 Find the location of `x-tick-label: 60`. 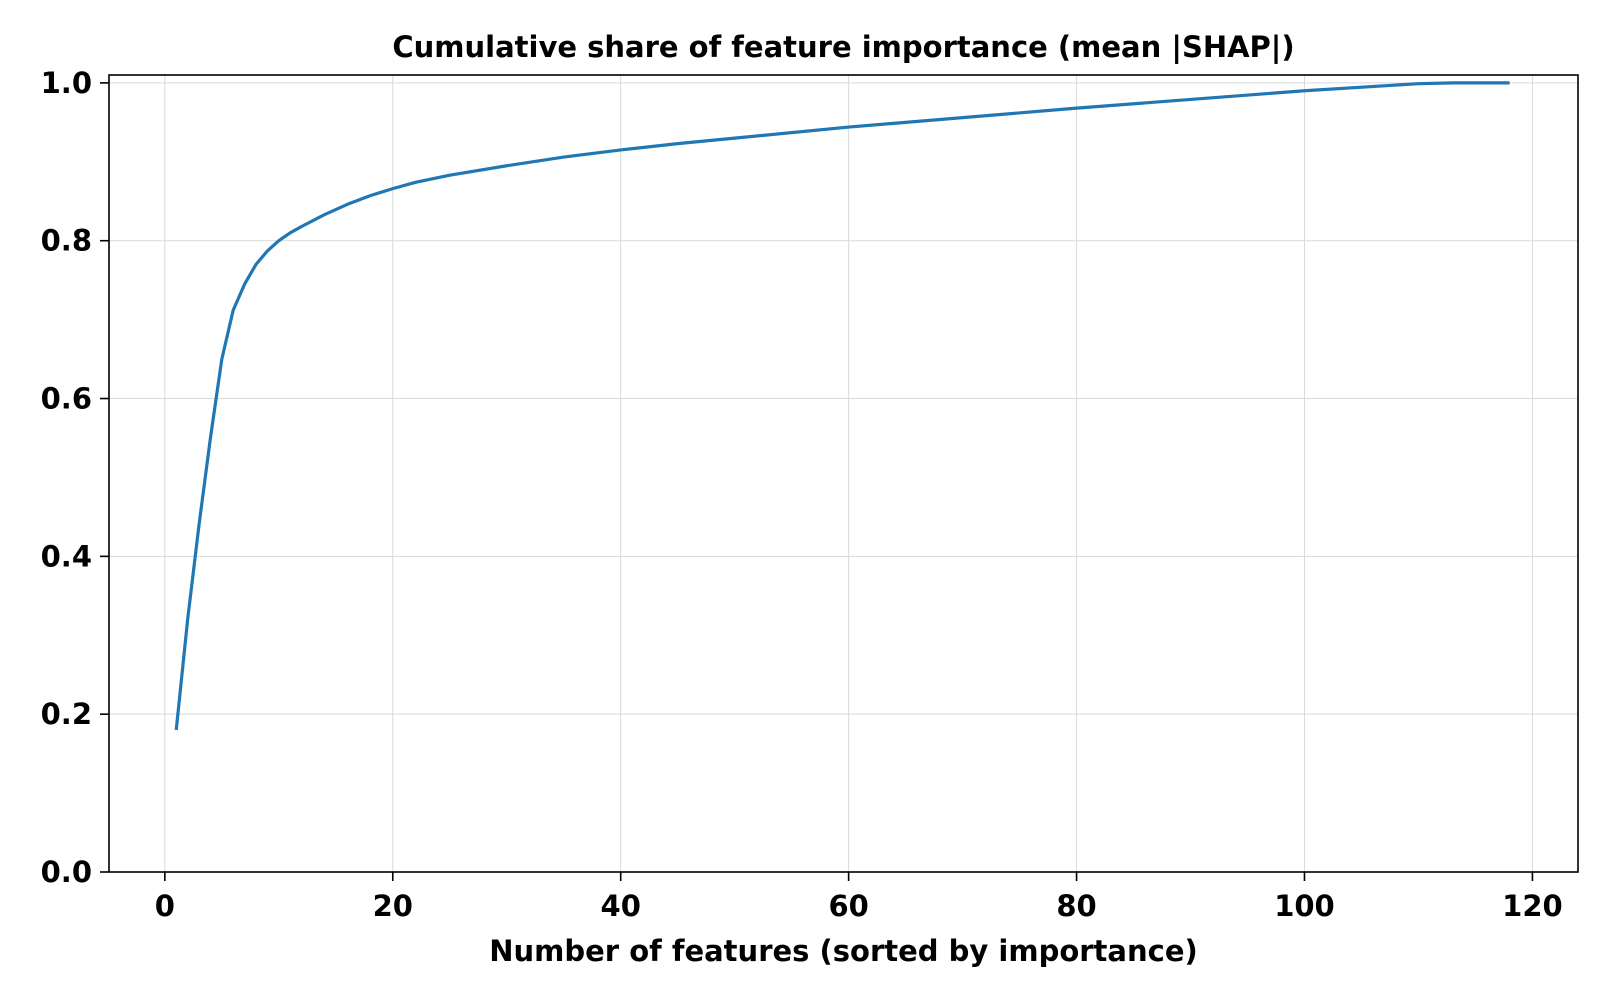

x-tick-label: 60 is located at coordinates (848, 906).